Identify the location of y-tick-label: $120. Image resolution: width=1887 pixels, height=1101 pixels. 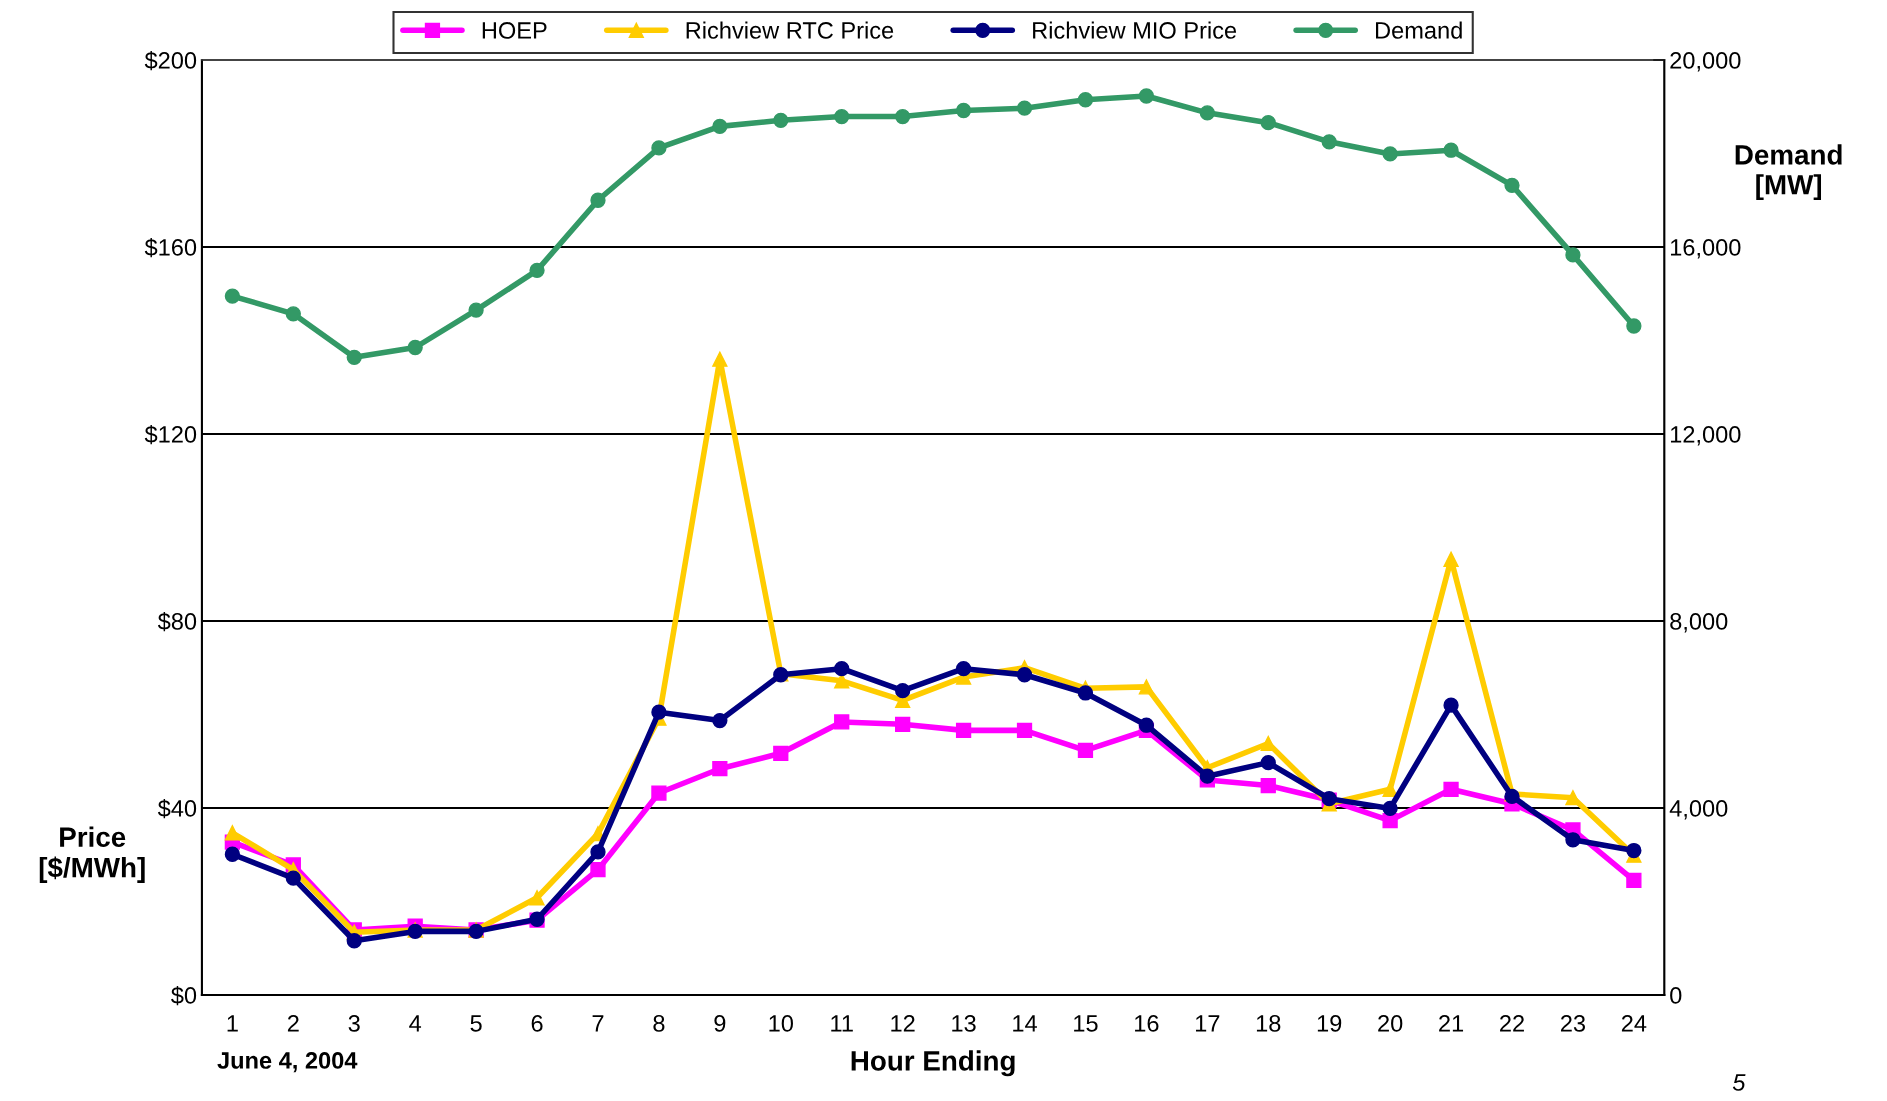
(170, 435).